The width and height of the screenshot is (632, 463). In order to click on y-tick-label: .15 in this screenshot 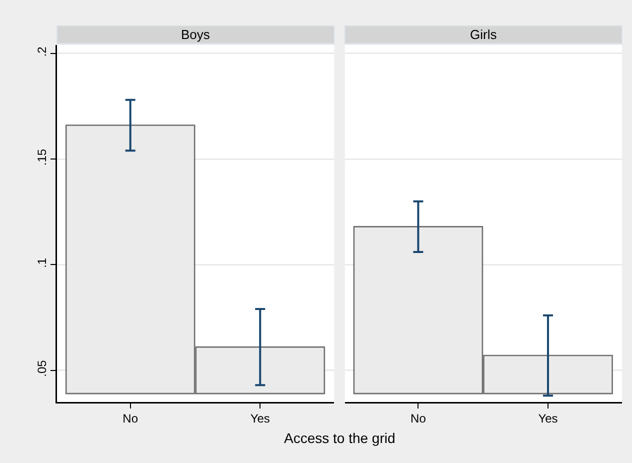, I will do `click(41, 157)`.